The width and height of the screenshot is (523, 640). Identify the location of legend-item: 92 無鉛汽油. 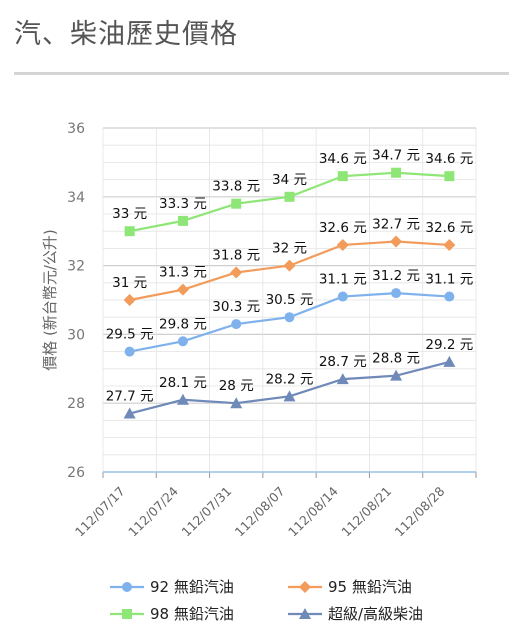
(172, 586).